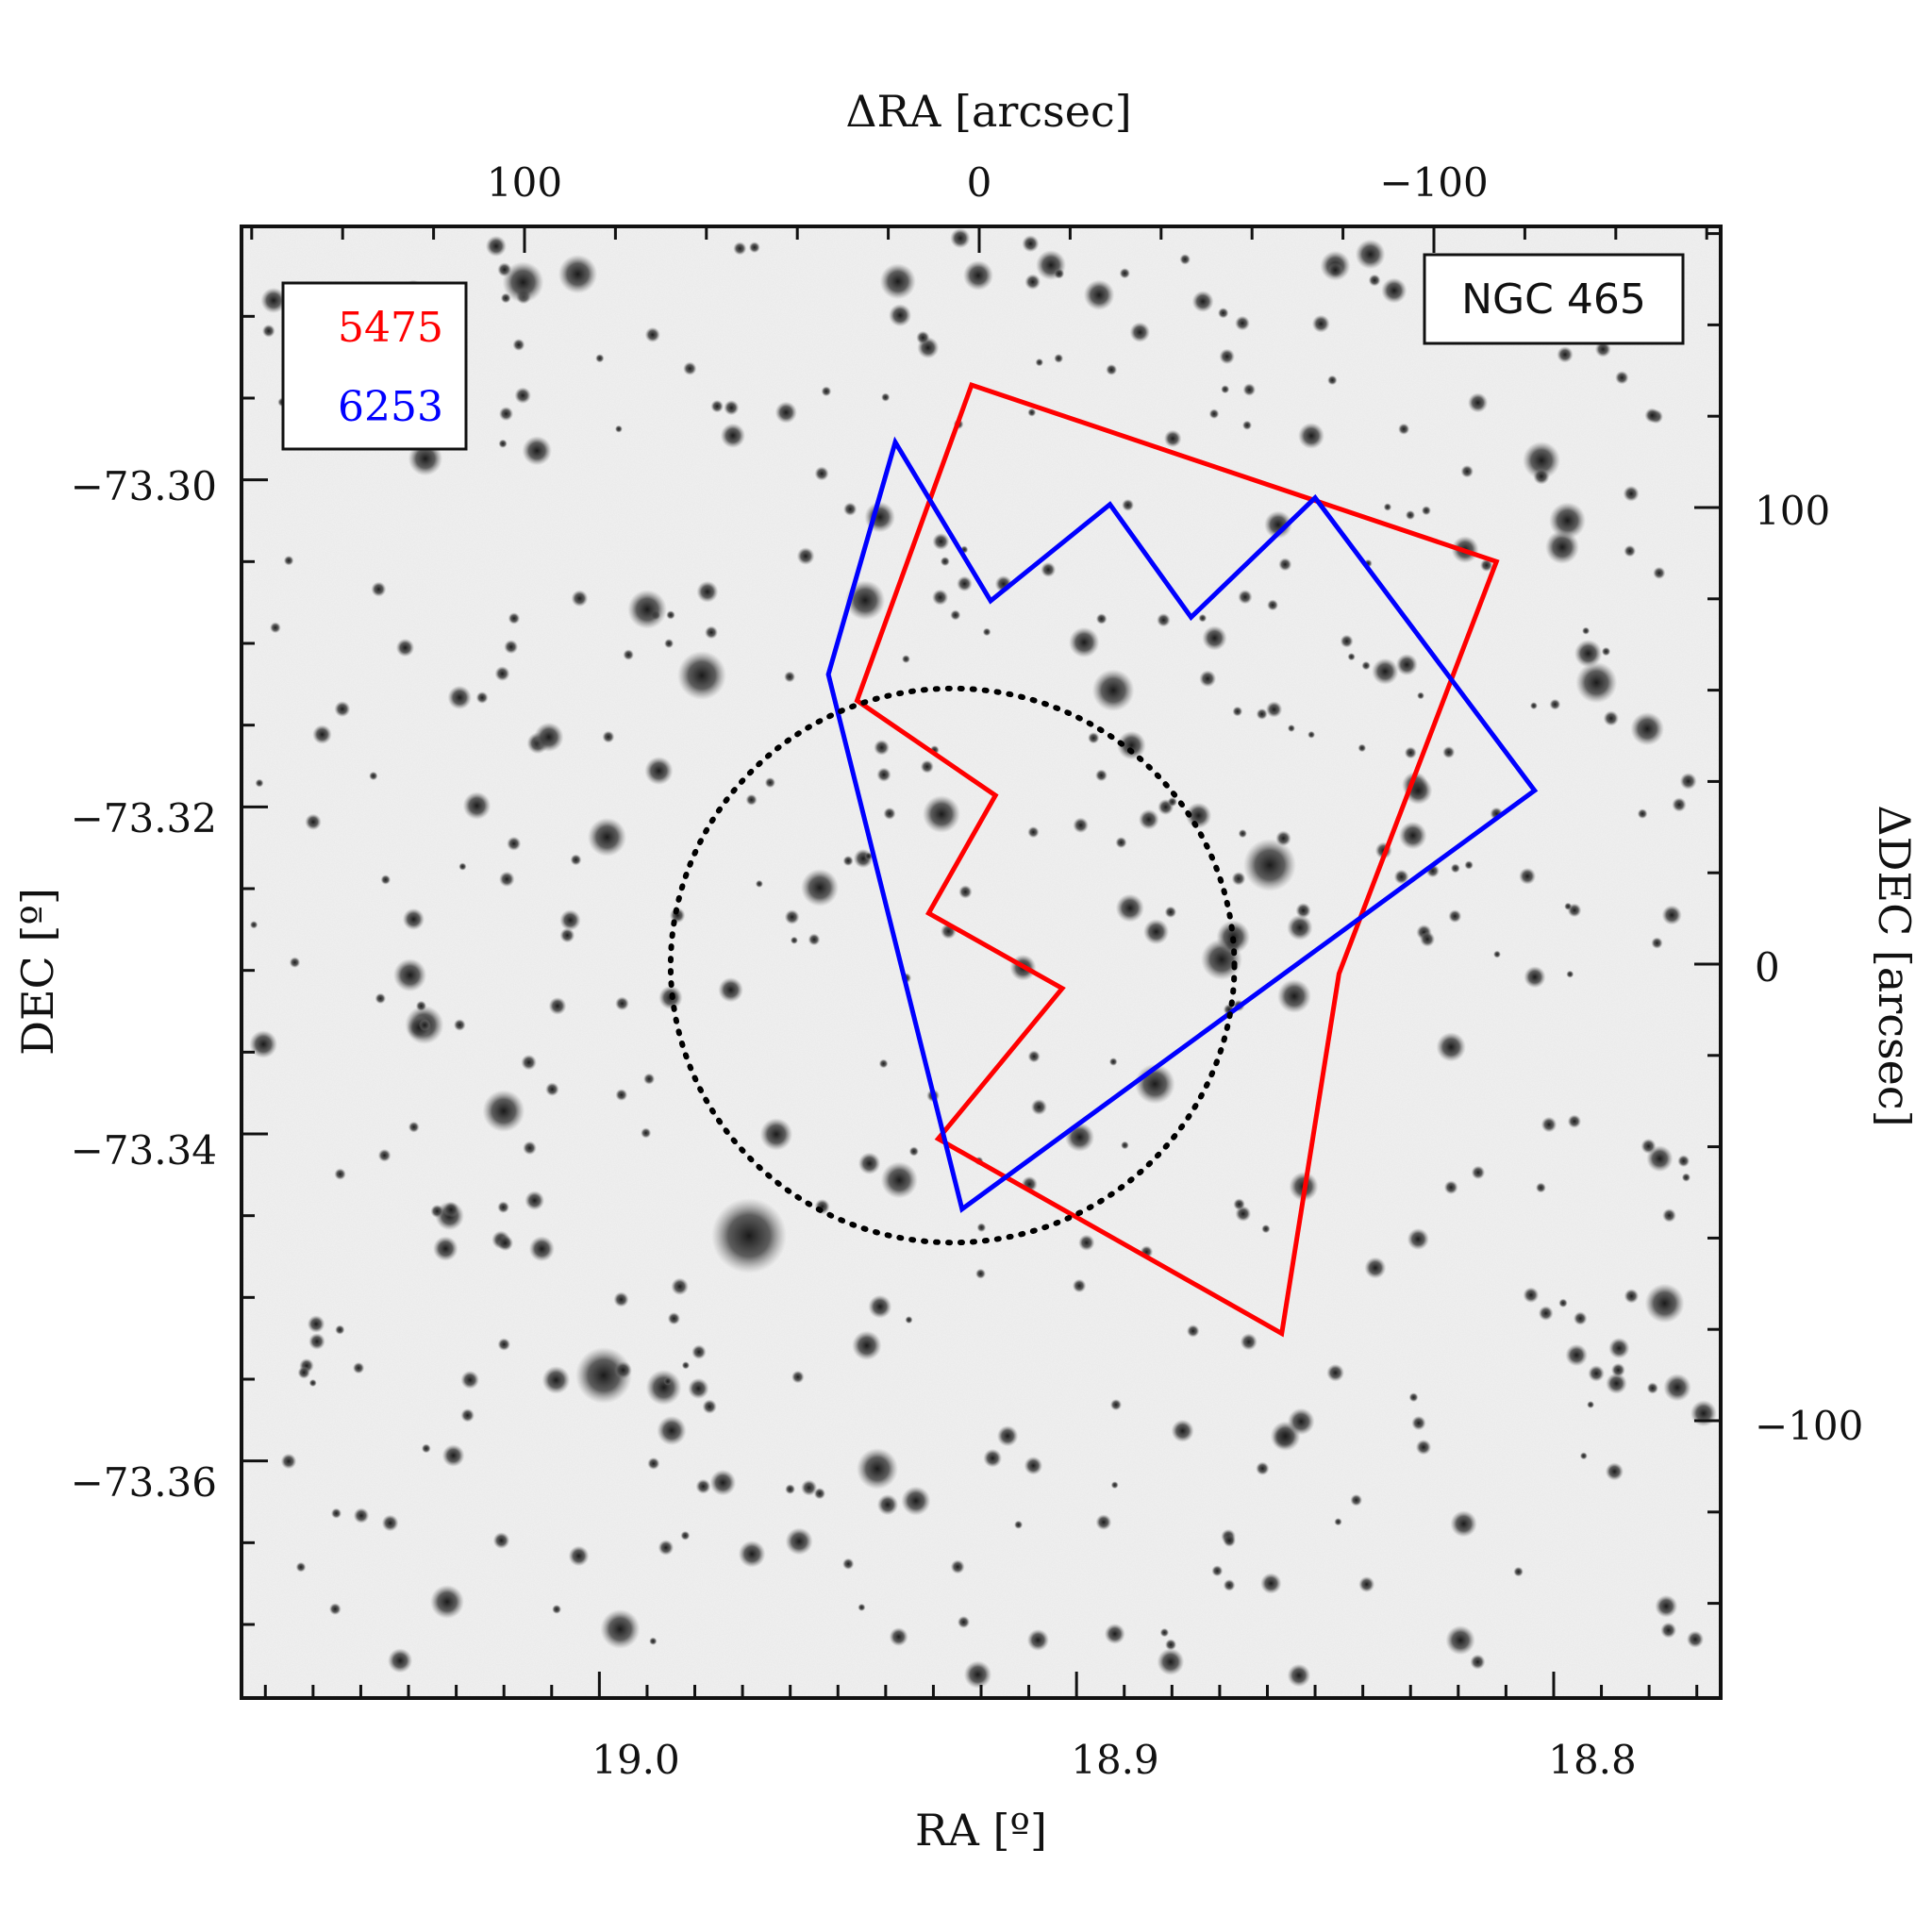 The width and height of the screenshot is (1932, 1932). I want to click on left-tick-label: −73.32, so click(144, 818).